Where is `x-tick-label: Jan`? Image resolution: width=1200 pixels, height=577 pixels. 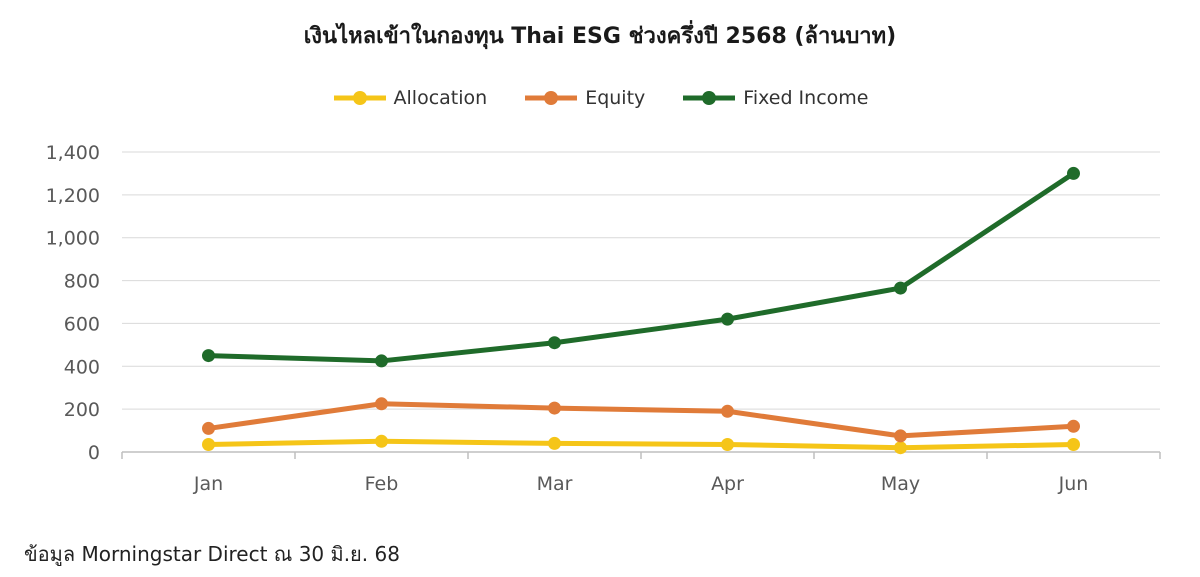 x-tick-label: Jan is located at coordinates (208, 484).